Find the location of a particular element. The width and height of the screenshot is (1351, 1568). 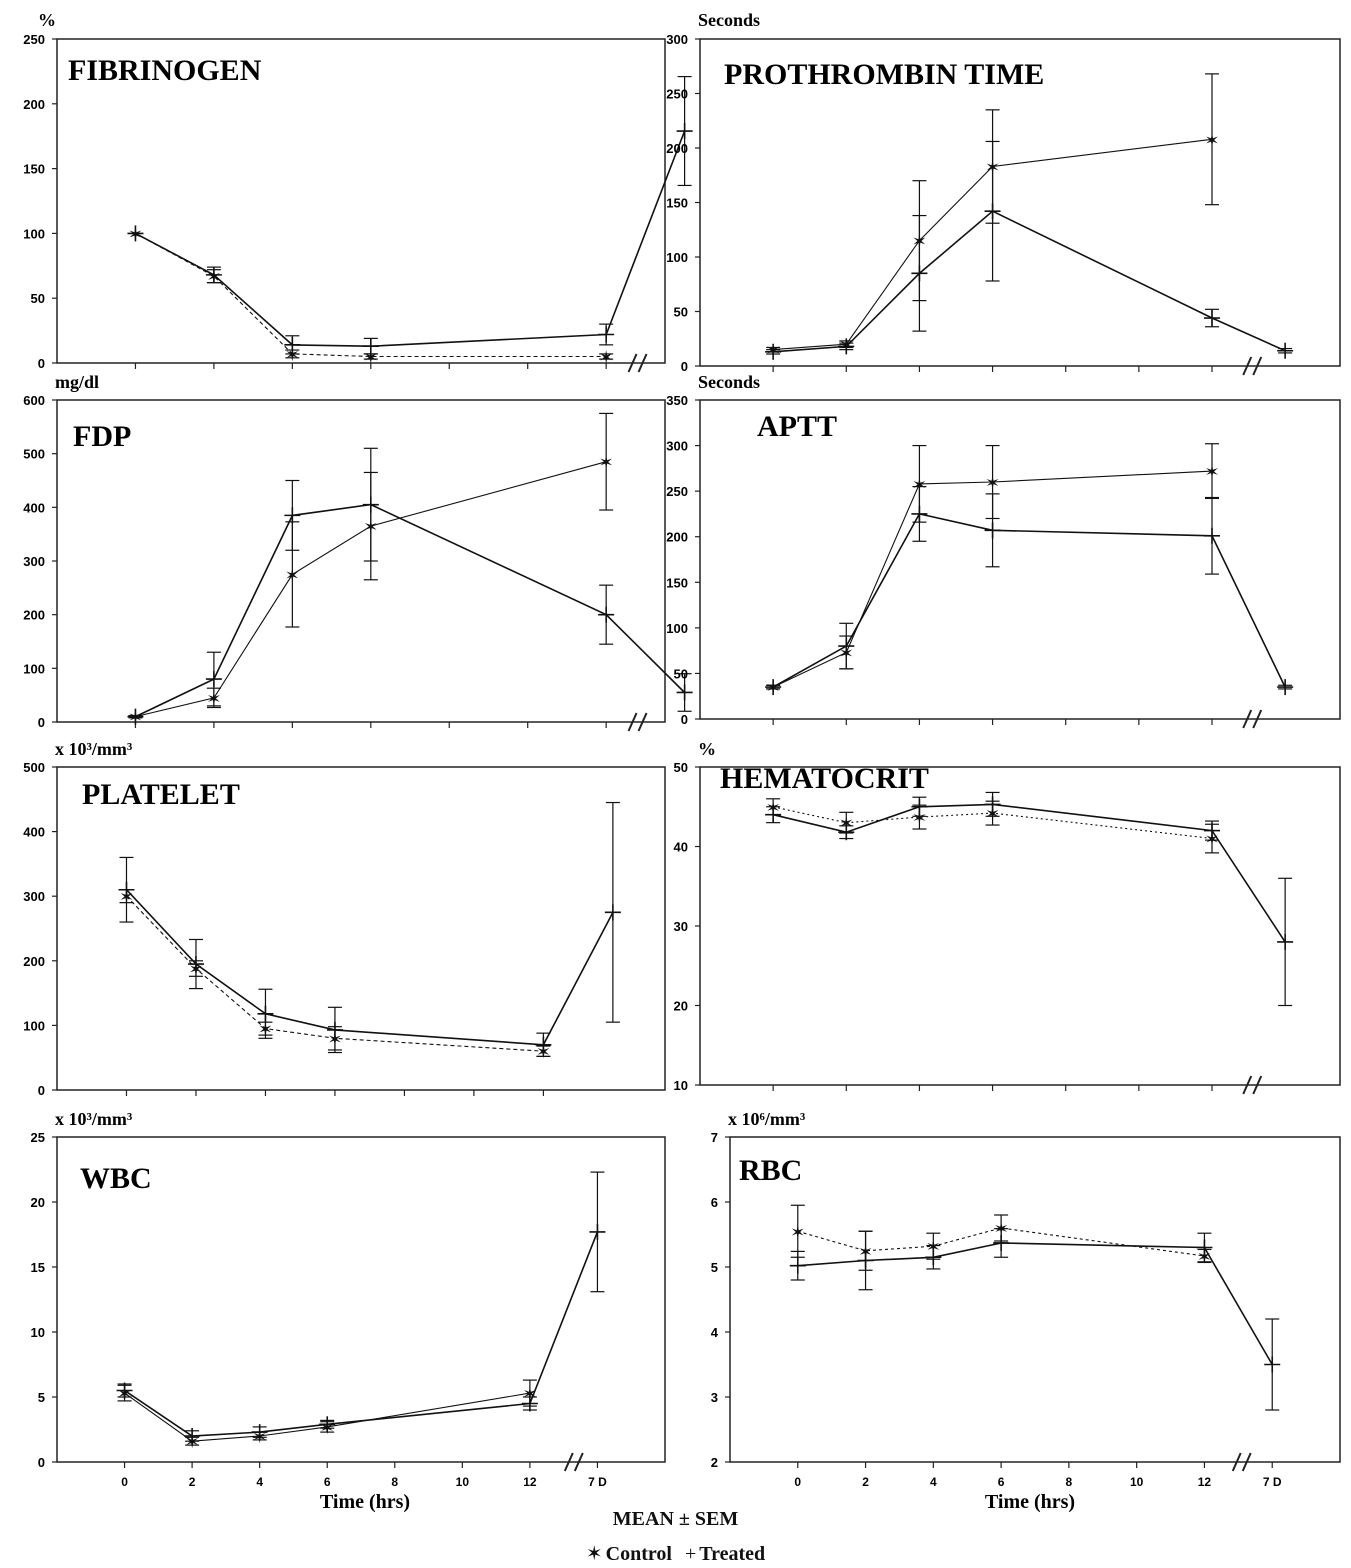

chart-title: PROTHROMBIN TIME is located at coordinates (884, 74).